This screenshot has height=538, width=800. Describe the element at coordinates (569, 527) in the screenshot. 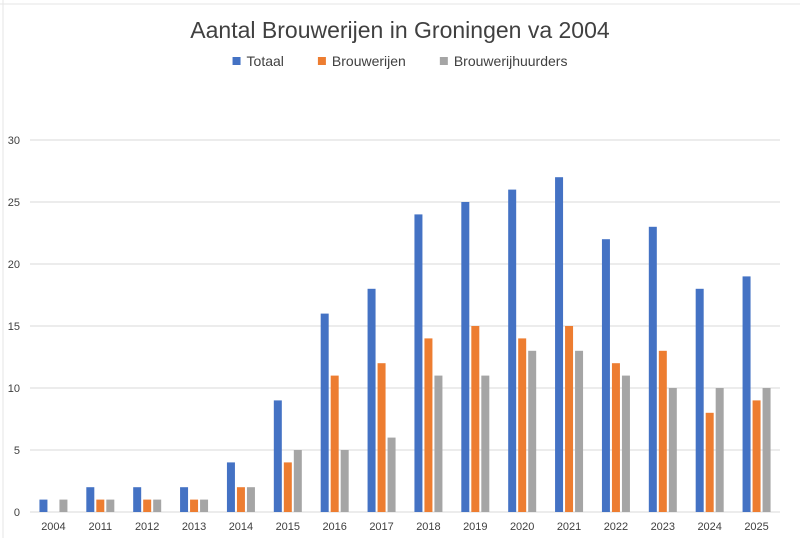

I see `x-tick-label: 2021` at that location.